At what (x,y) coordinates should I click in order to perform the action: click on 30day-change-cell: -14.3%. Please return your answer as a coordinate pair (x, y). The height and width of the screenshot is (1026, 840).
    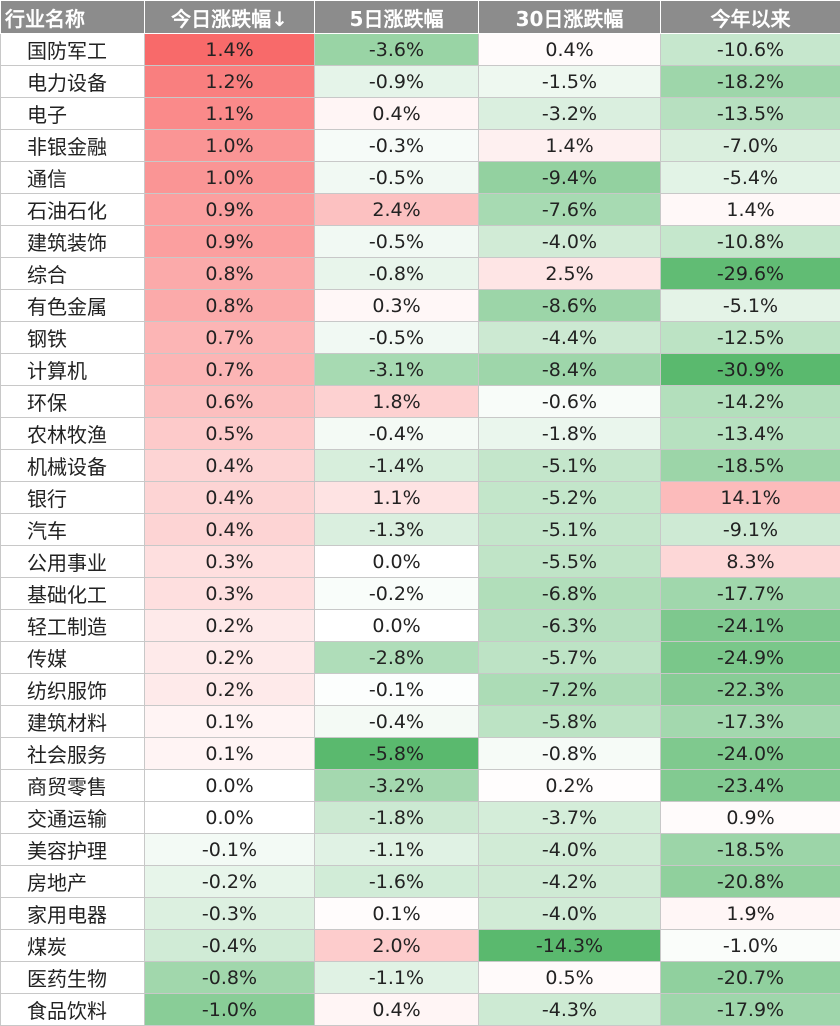
    Looking at the image, I should click on (570, 946).